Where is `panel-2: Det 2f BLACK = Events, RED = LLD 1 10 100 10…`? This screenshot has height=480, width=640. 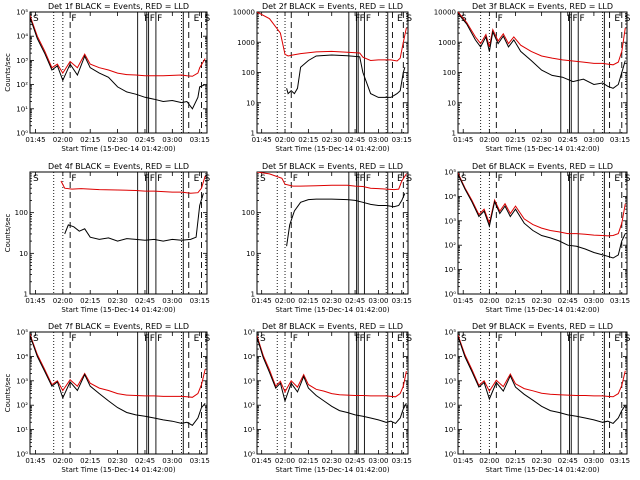 panel-2: Det 2f BLACK = Events, RED = LLD 1 10 100 10… is located at coordinates (323, 77).